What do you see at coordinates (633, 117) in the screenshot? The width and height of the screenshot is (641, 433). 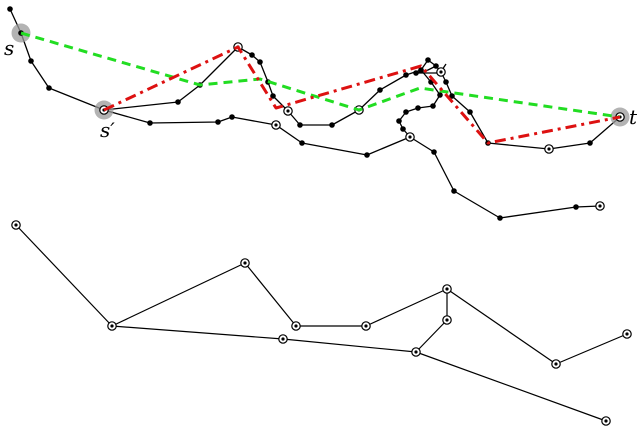 I see `label-t: t` at bounding box center [633, 117].